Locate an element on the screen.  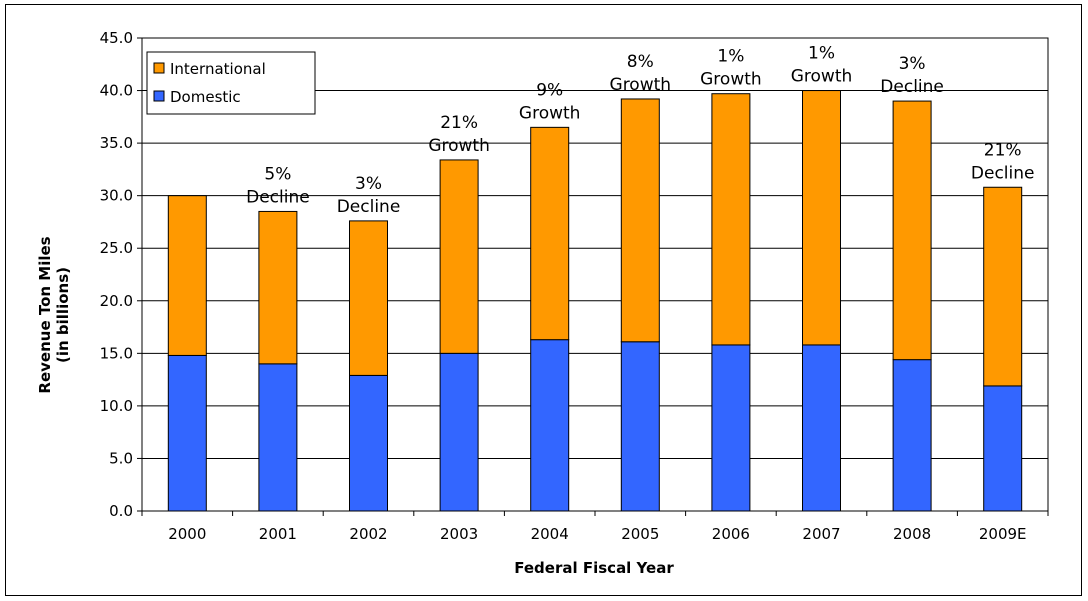
x-tick-label: 2008 is located at coordinates (912, 534).